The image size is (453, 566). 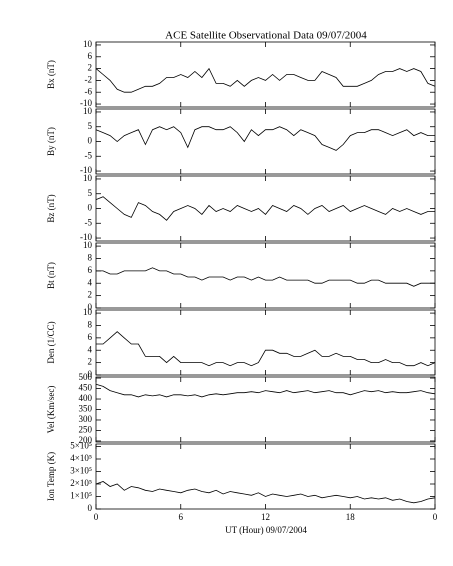 What do you see at coordinates (81, 446) in the screenshot?
I see `y-tick-label: 5×10⁵` at bounding box center [81, 446].